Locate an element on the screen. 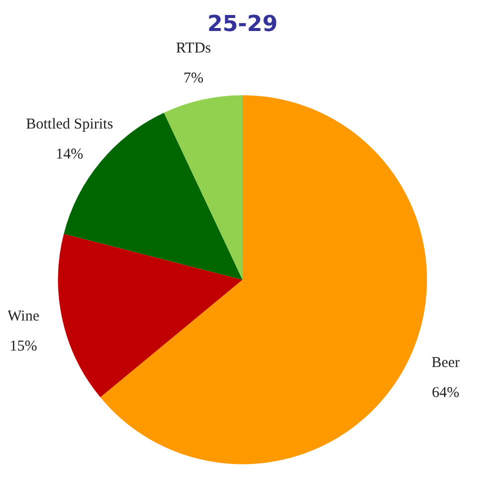 This screenshot has width=485, height=479. data-label: 14% is located at coordinates (70, 154).